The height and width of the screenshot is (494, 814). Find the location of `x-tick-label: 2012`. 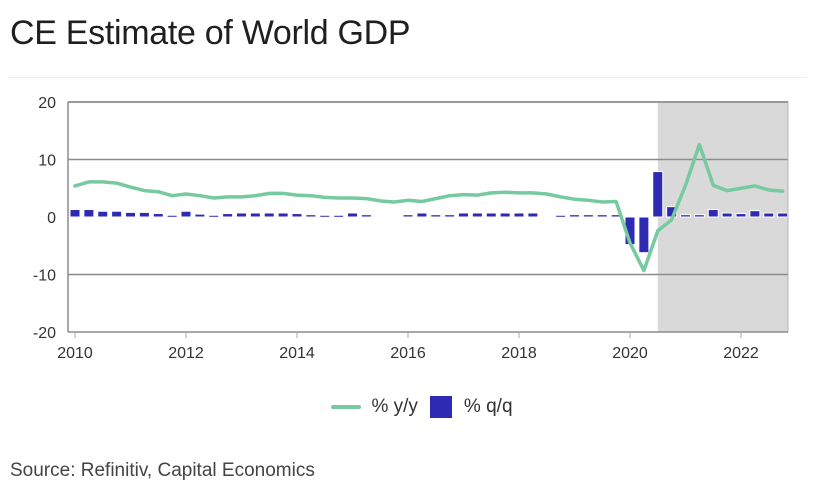

x-tick-label: 2012 is located at coordinates (186, 353).